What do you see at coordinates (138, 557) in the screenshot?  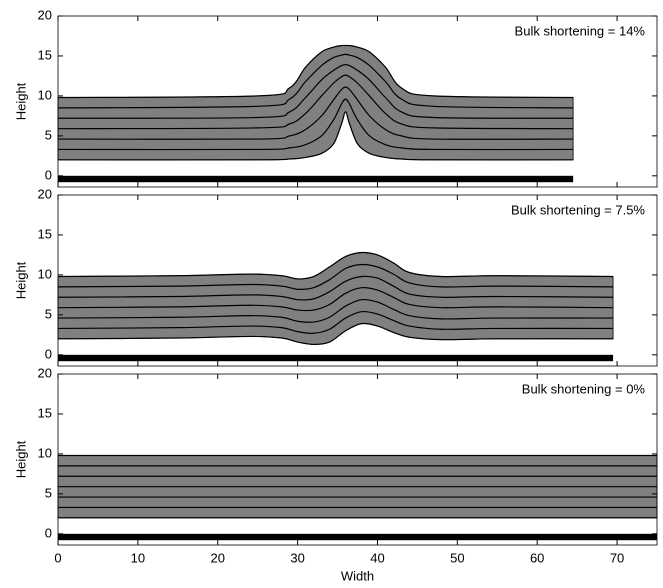 I see `x-tick-label: 10` at bounding box center [138, 557].